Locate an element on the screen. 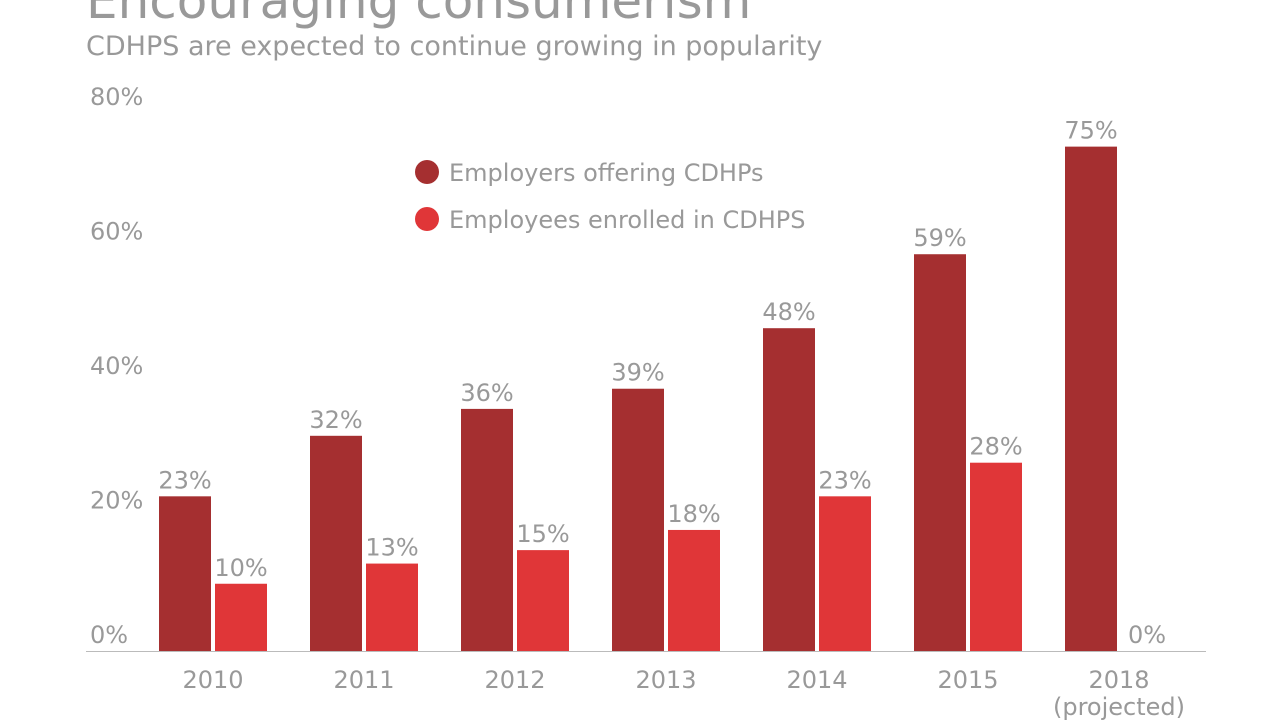 This screenshot has height=724, width=1280. bar-employers-2012 is located at coordinates (487, 529).